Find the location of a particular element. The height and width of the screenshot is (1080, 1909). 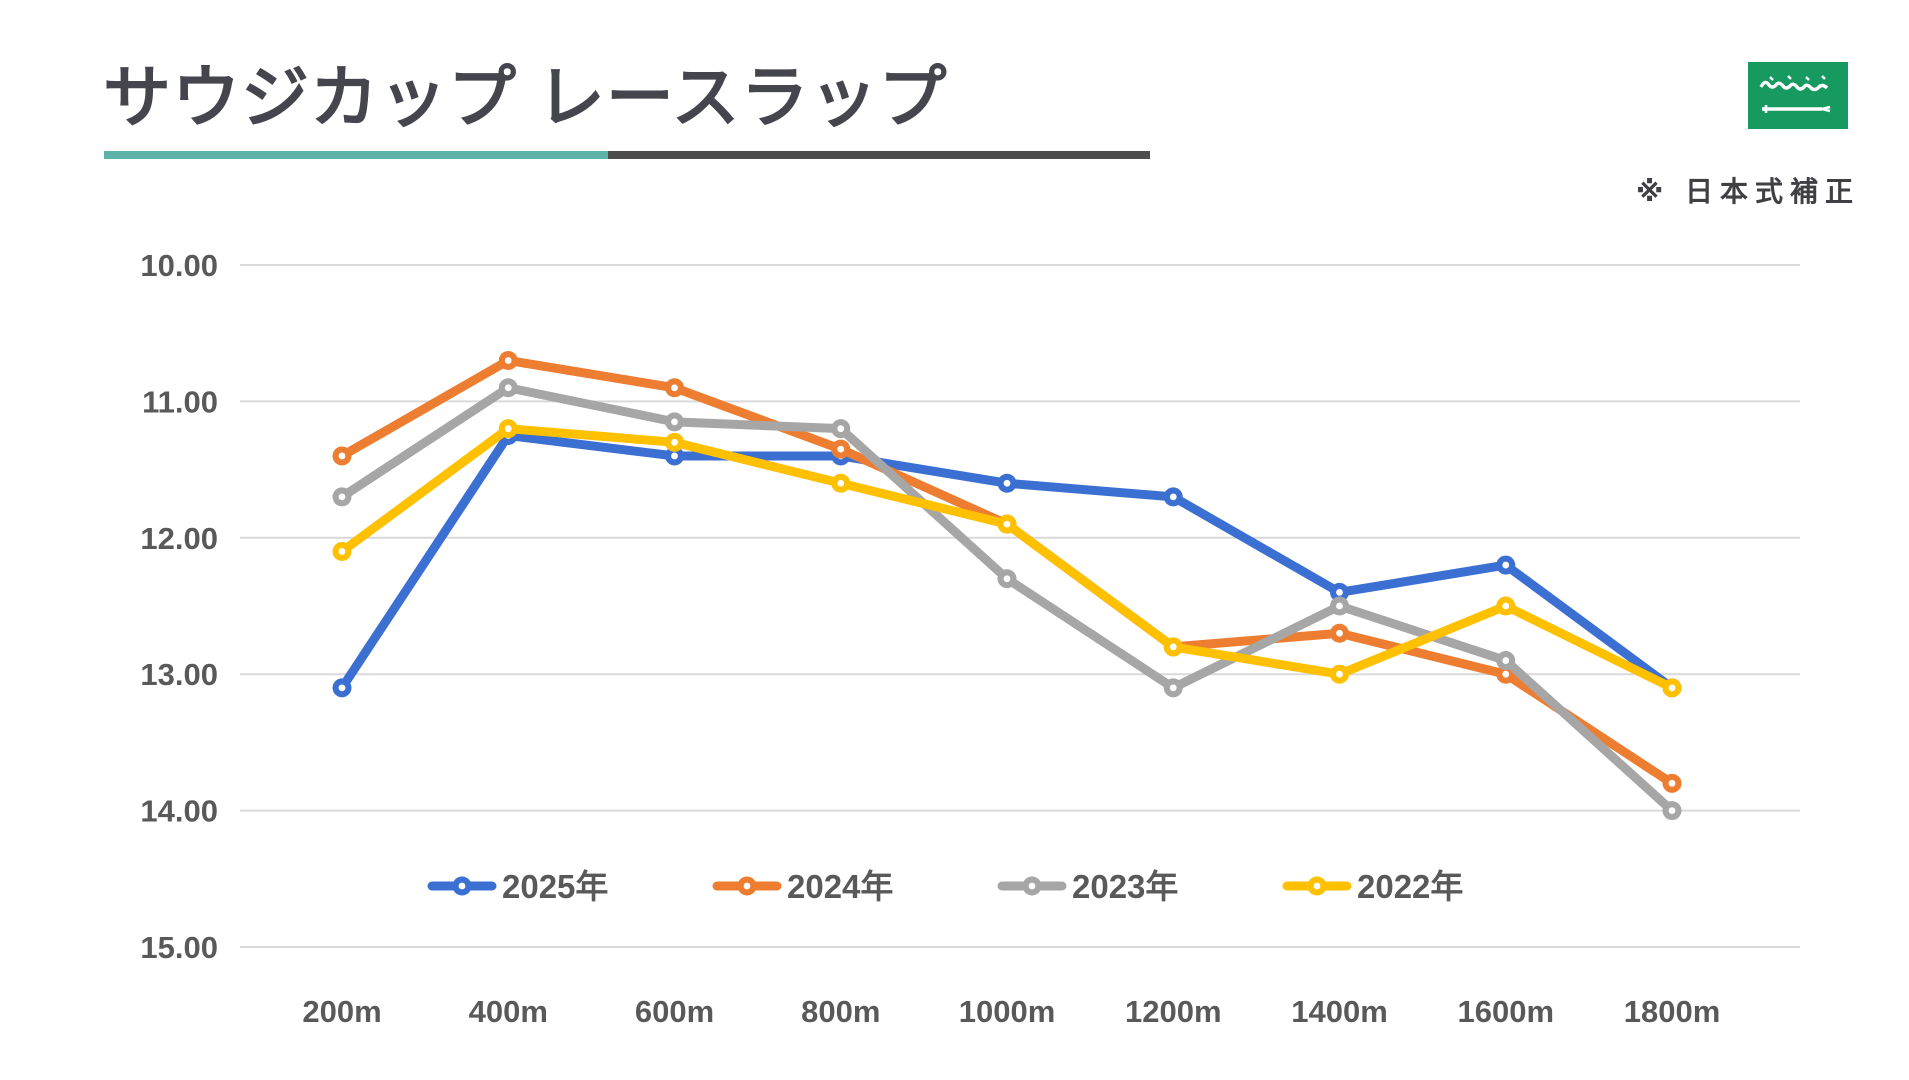

sword-icon is located at coordinates (1796, 109).